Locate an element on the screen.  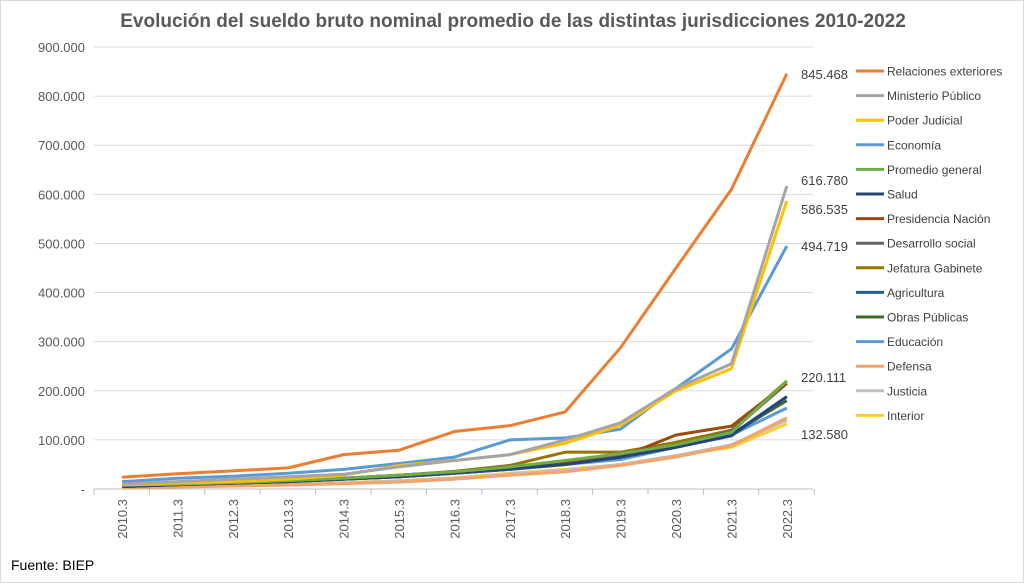
legend-item: Poder Judicial is located at coordinates (924, 121).